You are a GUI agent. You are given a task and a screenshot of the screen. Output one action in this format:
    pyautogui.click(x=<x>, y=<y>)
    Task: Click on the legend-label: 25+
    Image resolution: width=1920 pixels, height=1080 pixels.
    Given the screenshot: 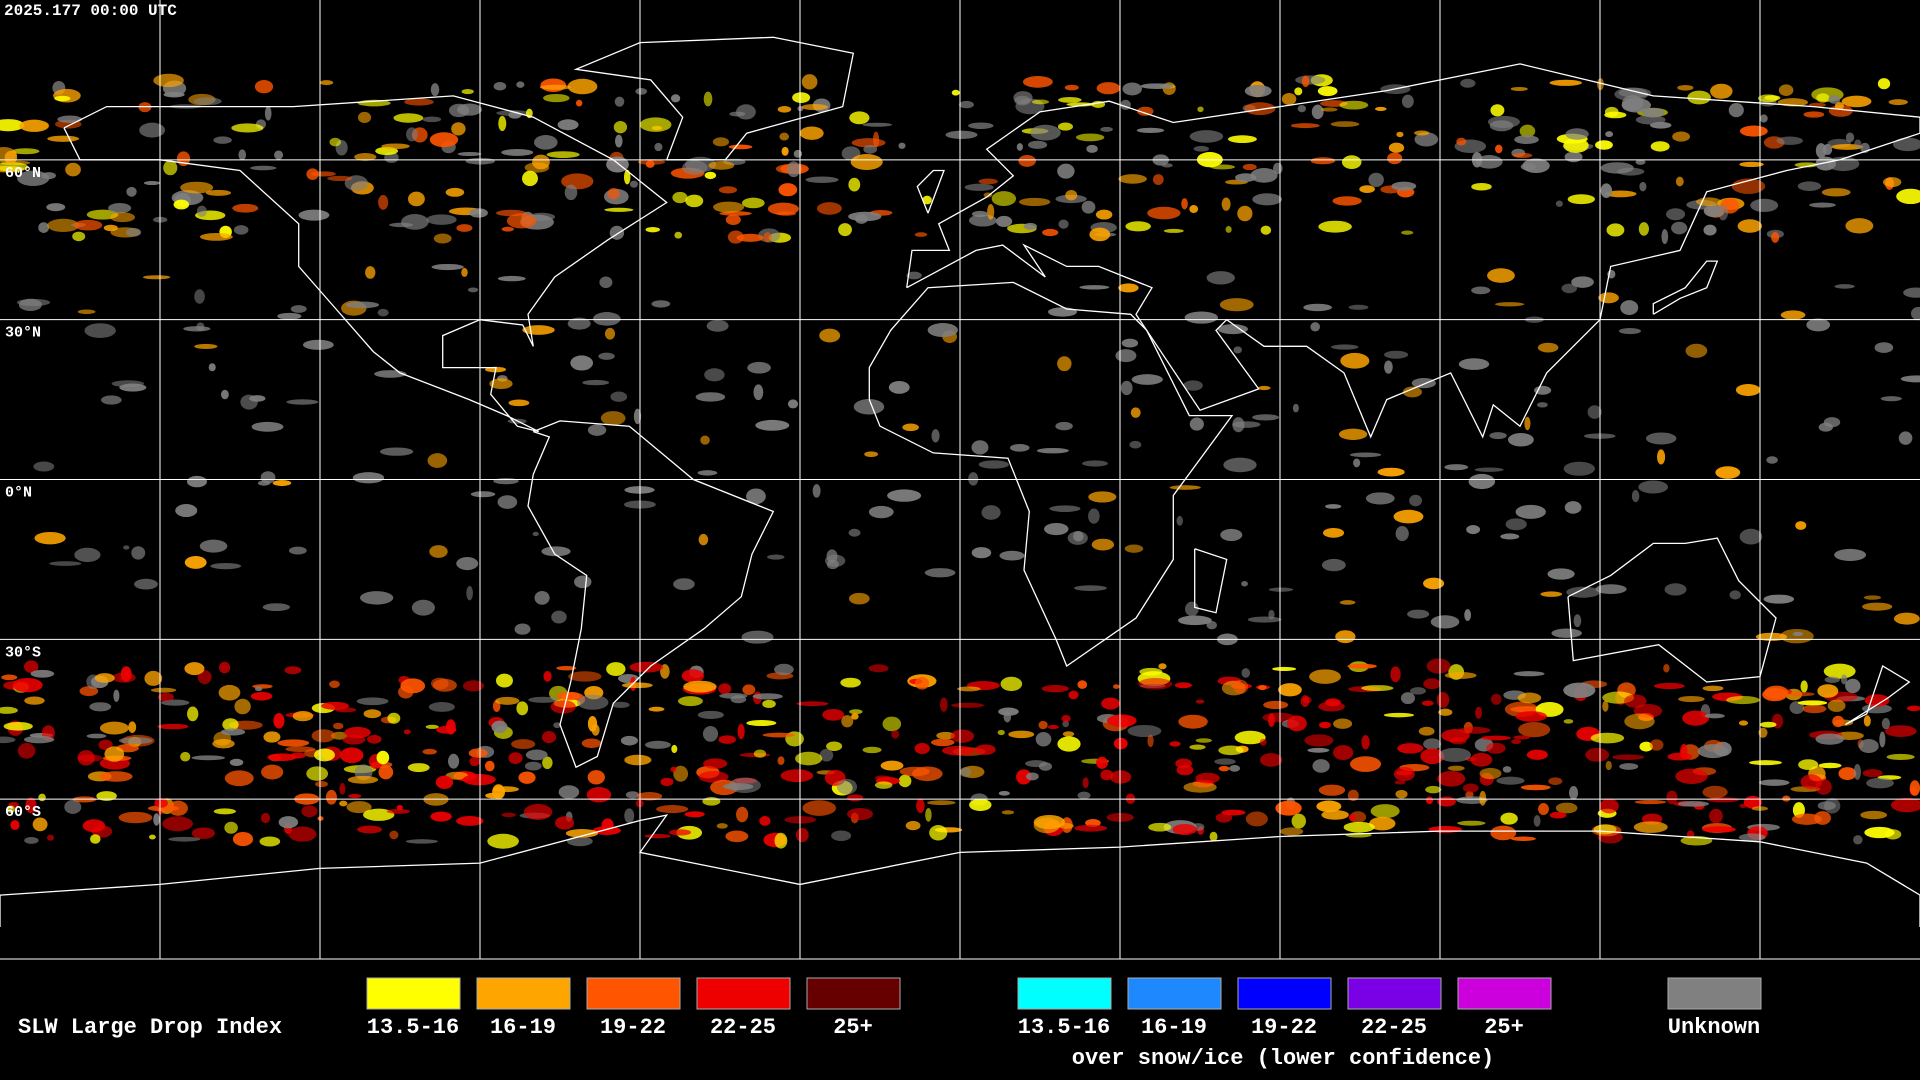 What is the action you would take?
    pyautogui.click(x=853, y=1027)
    